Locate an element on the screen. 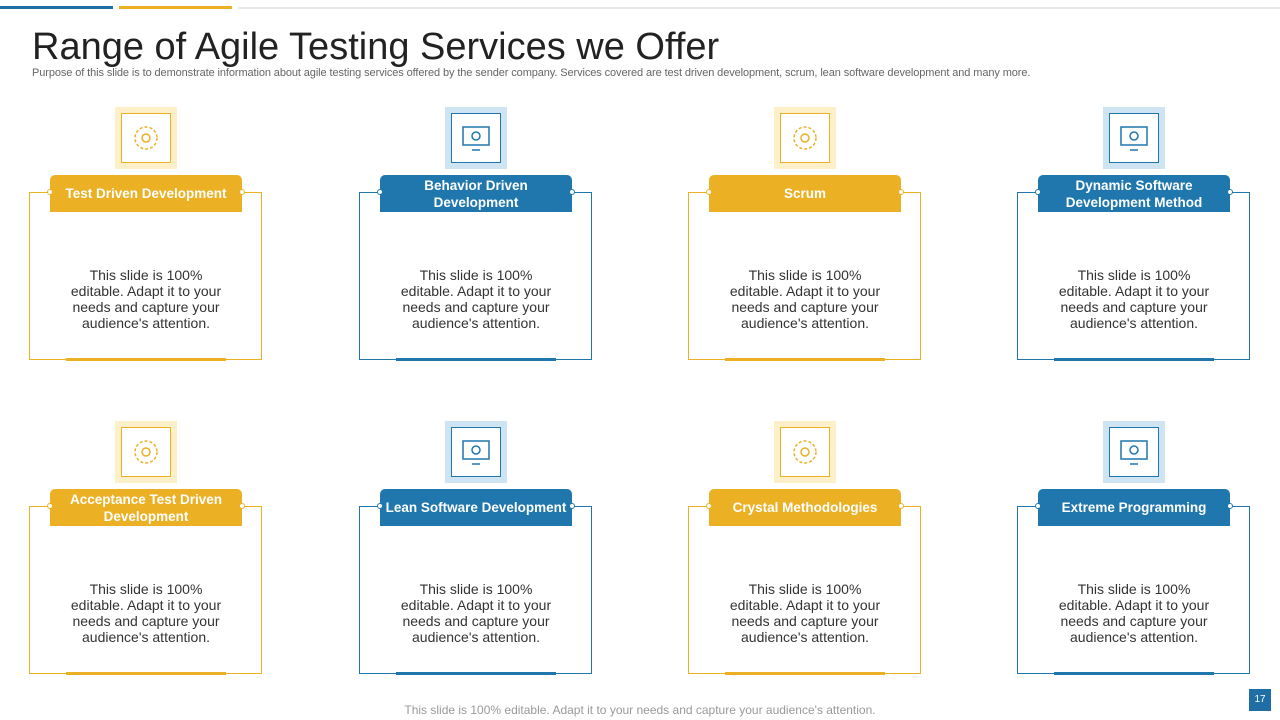 The height and width of the screenshot is (720, 1280). card-title: Crystal Methodologies is located at coordinates (805, 507).